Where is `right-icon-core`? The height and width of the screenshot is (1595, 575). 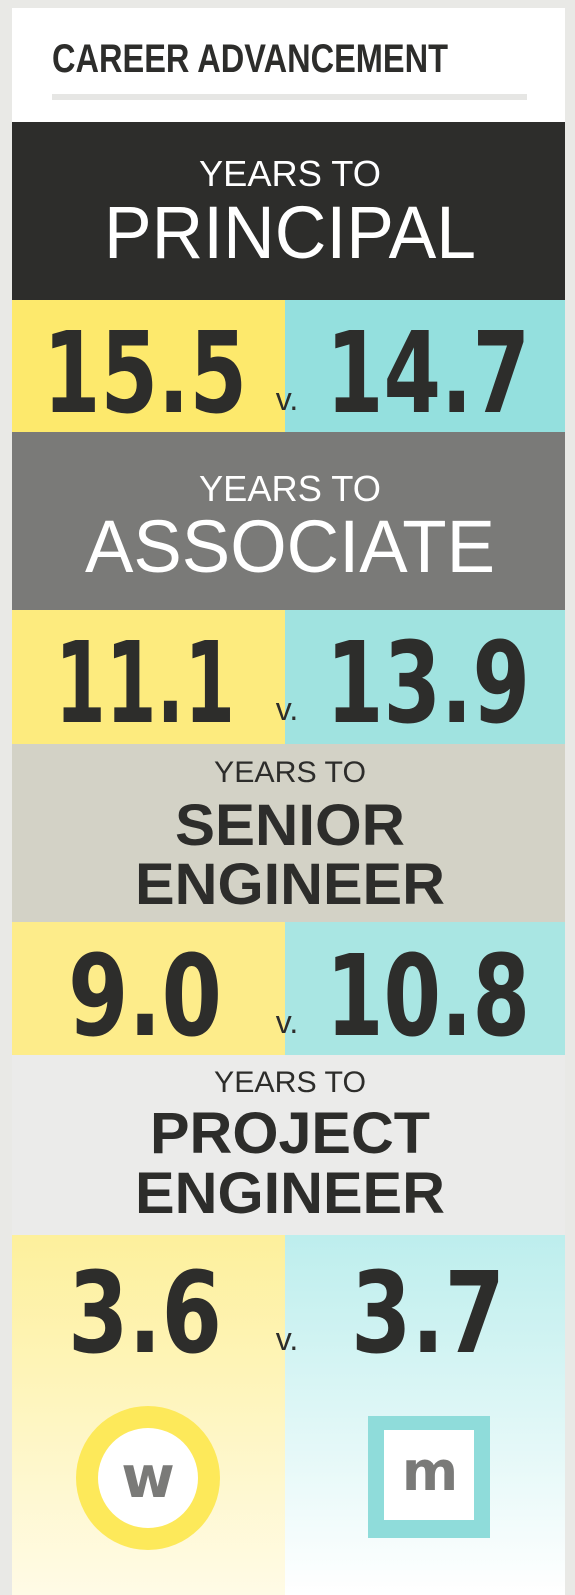
right-icon-core is located at coordinates (429, 1475).